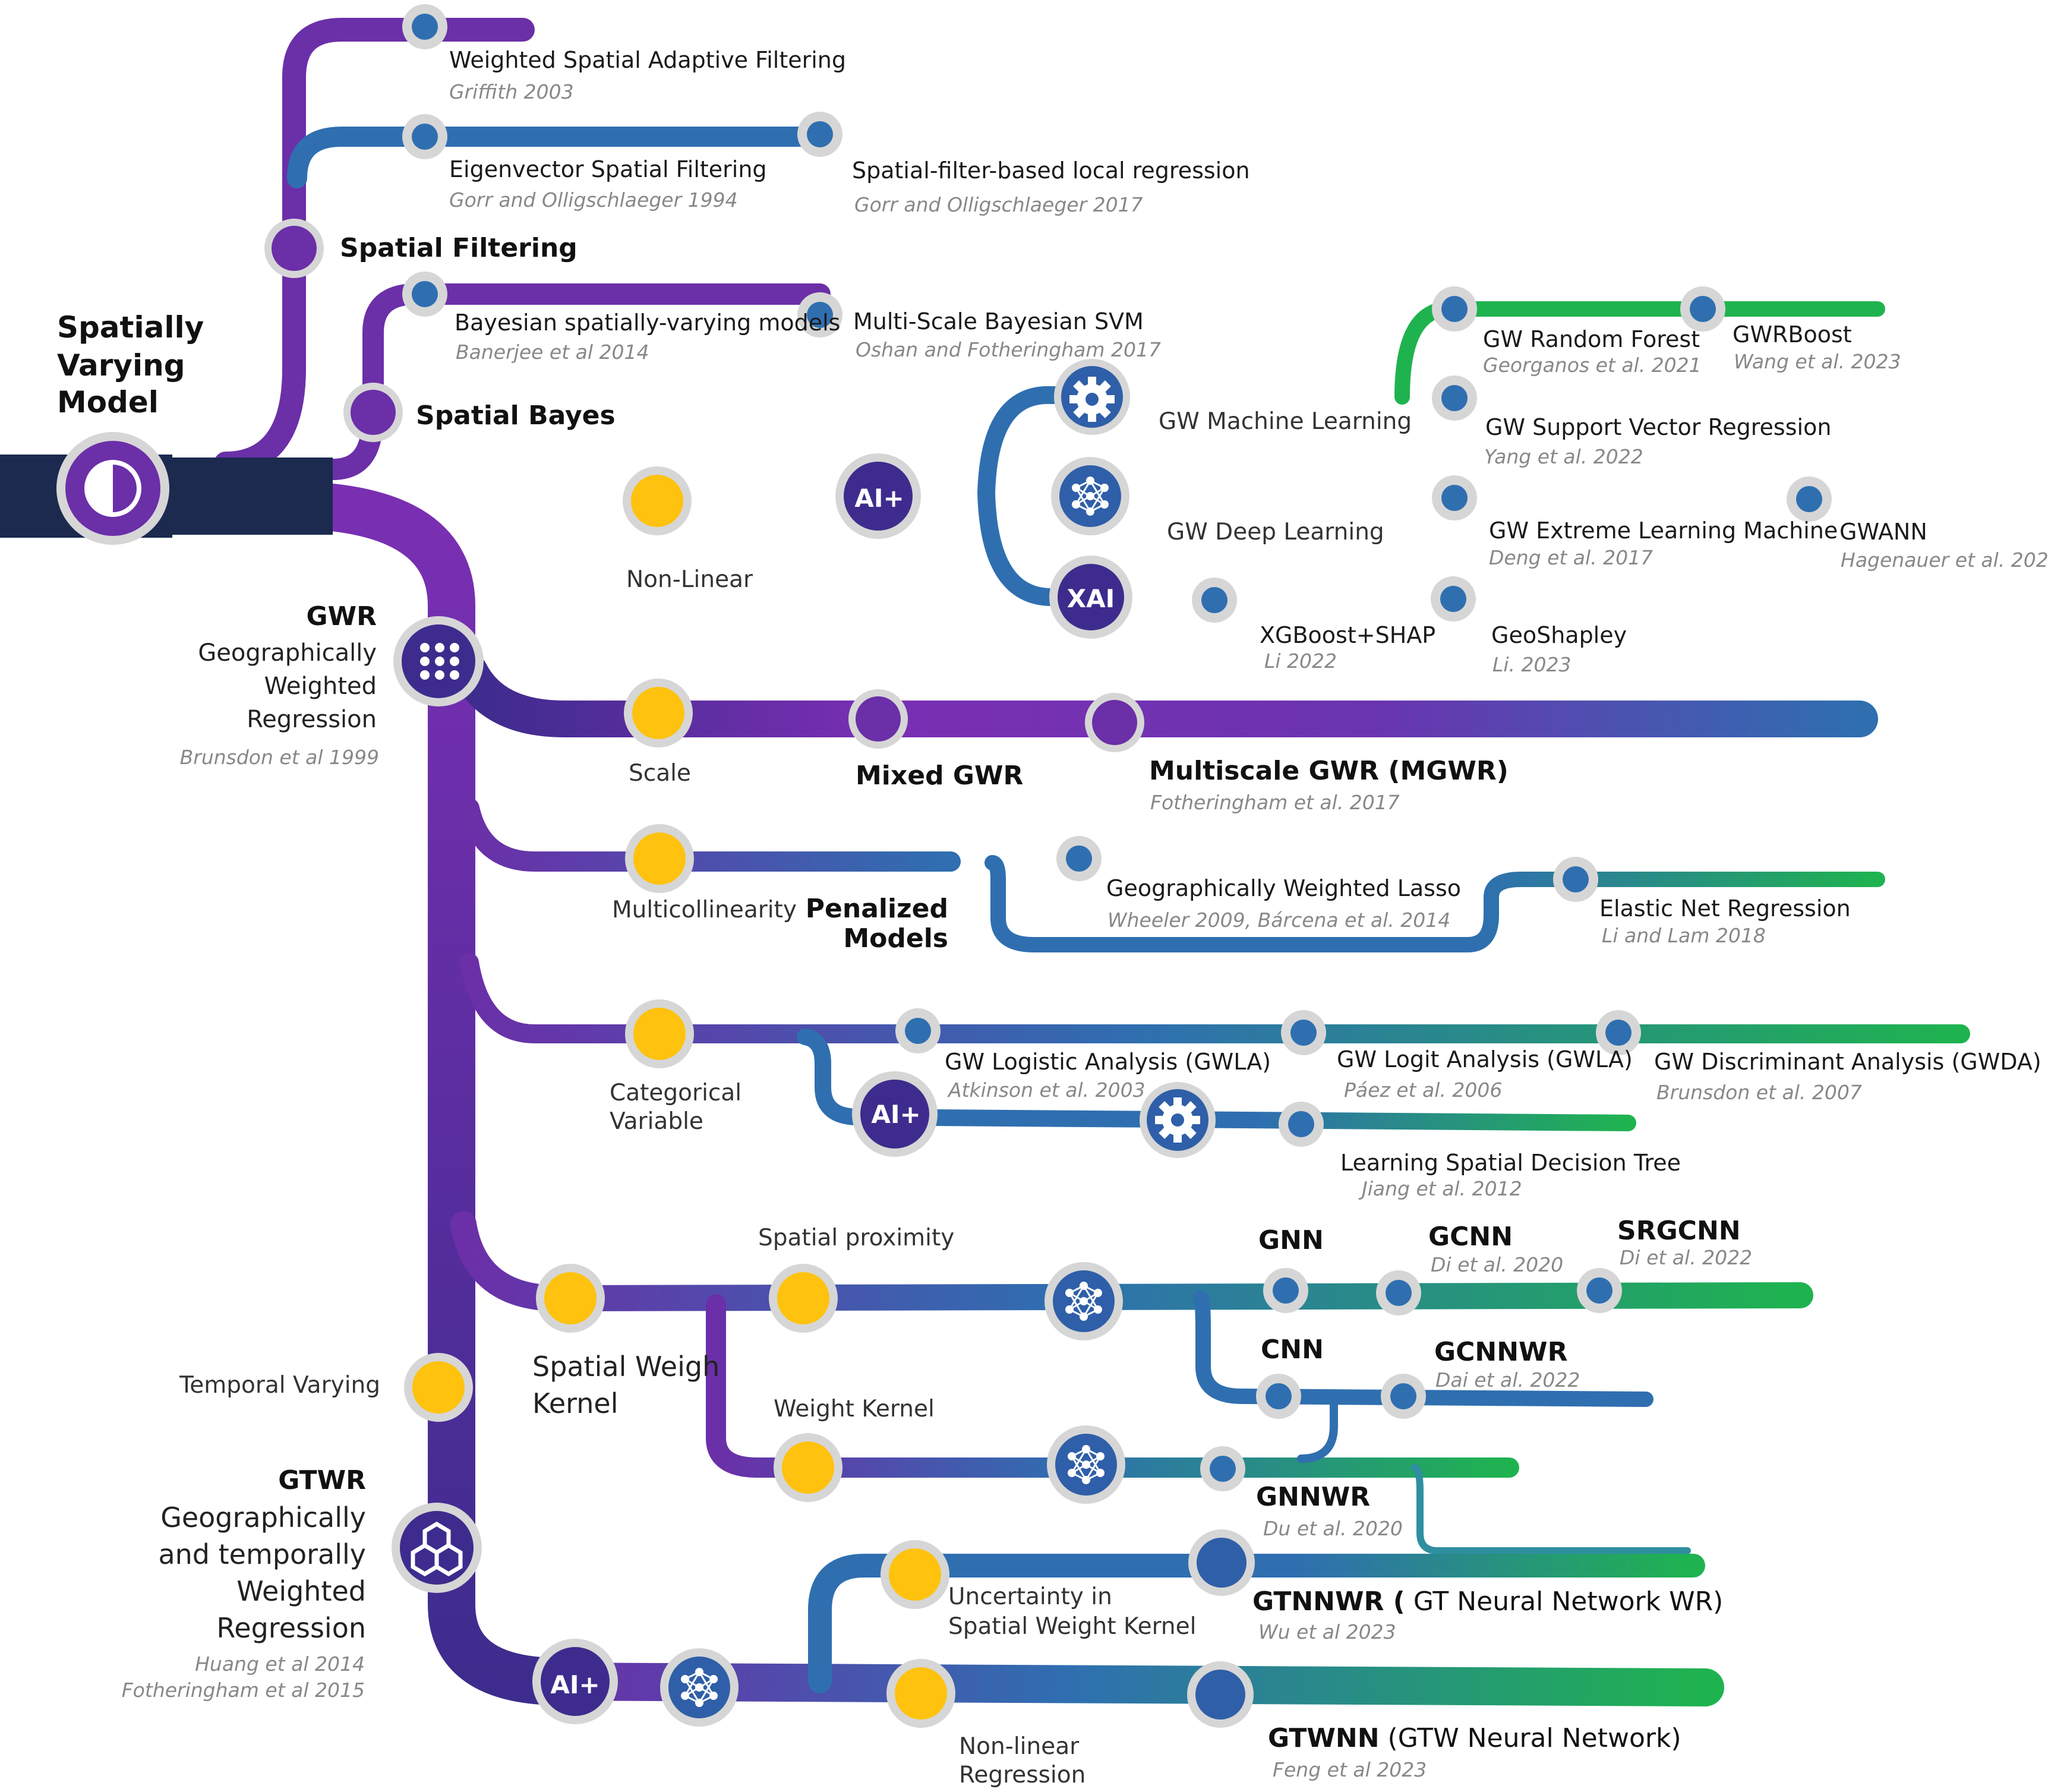 Image resolution: width=2048 pixels, height=1792 pixels. What do you see at coordinates (1347, 635) in the screenshot?
I see `item-name: XGBoost+SHAP` at bounding box center [1347, 635].